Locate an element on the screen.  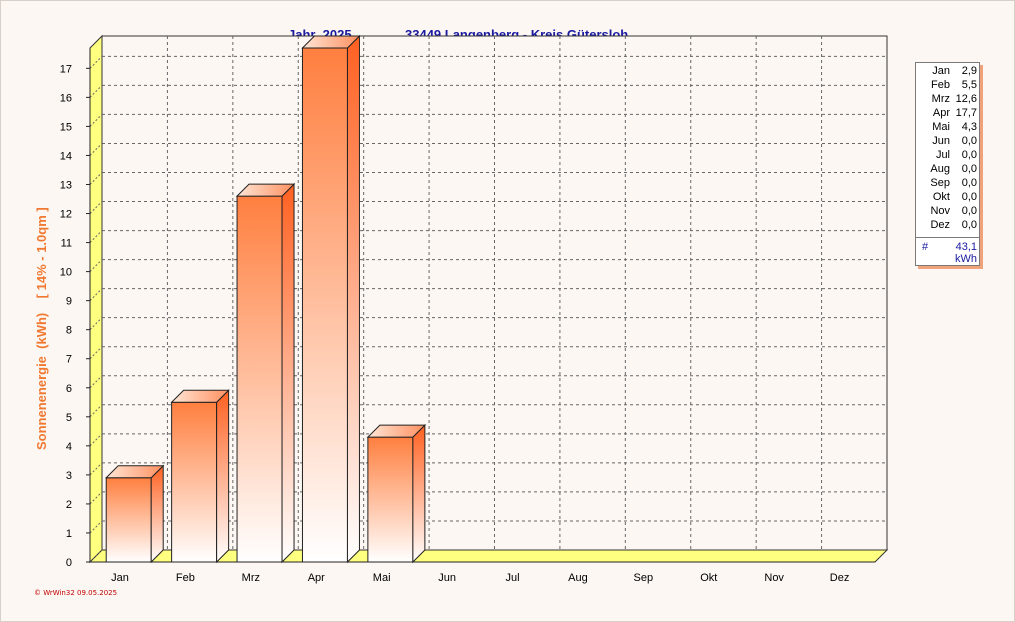
legend-value: 2,9 is located at coordinates (969, 71).